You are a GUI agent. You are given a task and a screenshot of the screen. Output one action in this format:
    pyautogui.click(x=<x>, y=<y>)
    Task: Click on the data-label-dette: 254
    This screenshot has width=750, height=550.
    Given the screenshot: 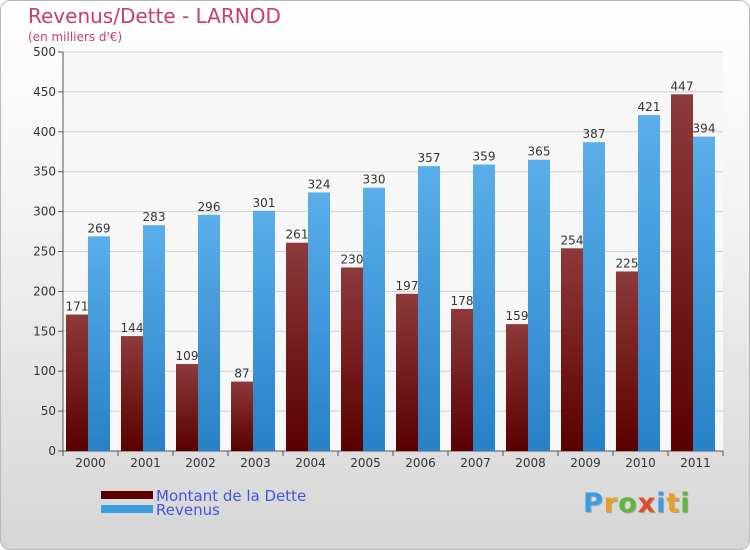 What is the action you would take?
    pyautogui.click(x=572, y=240)
    